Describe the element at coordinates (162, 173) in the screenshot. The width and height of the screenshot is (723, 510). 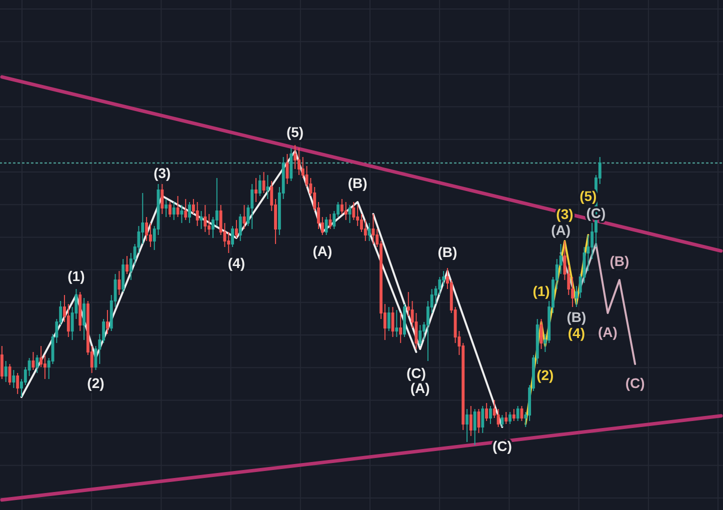
I see `annotation: (3)` at that location.